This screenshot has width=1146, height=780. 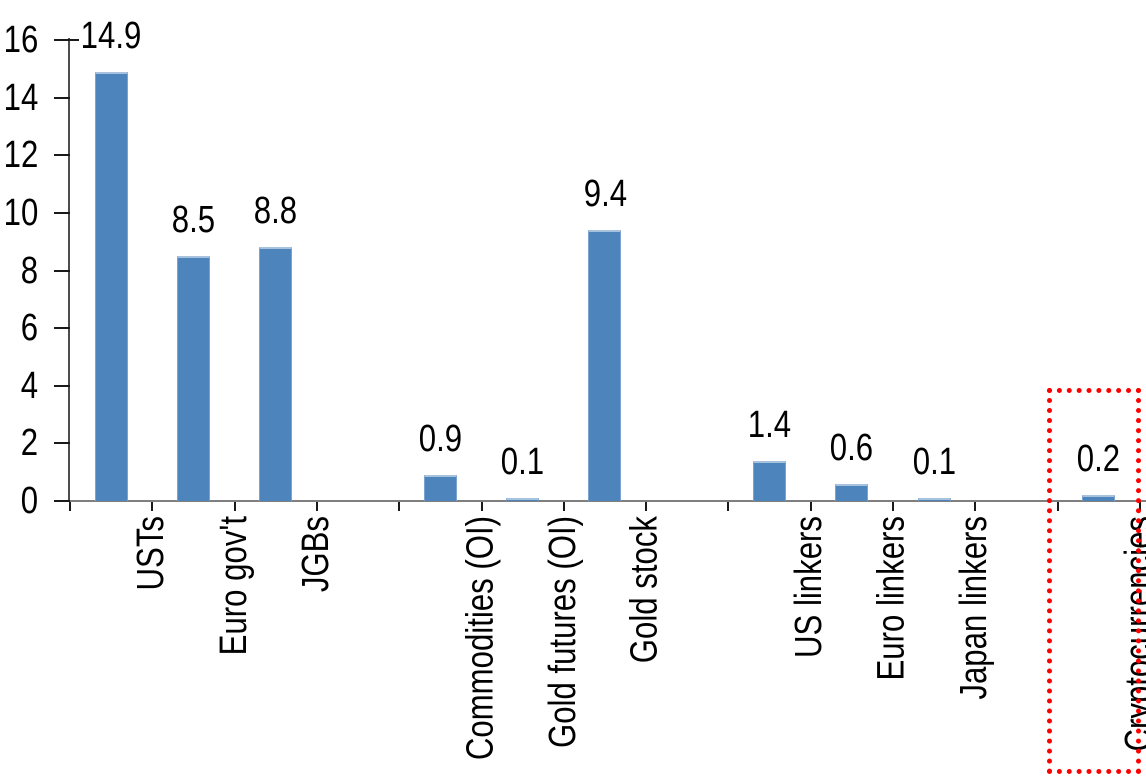 What do you see at coordinates (29, 385) in the screenshot?
I see `y-tick-label: 4` at bounding box center [29, 385].